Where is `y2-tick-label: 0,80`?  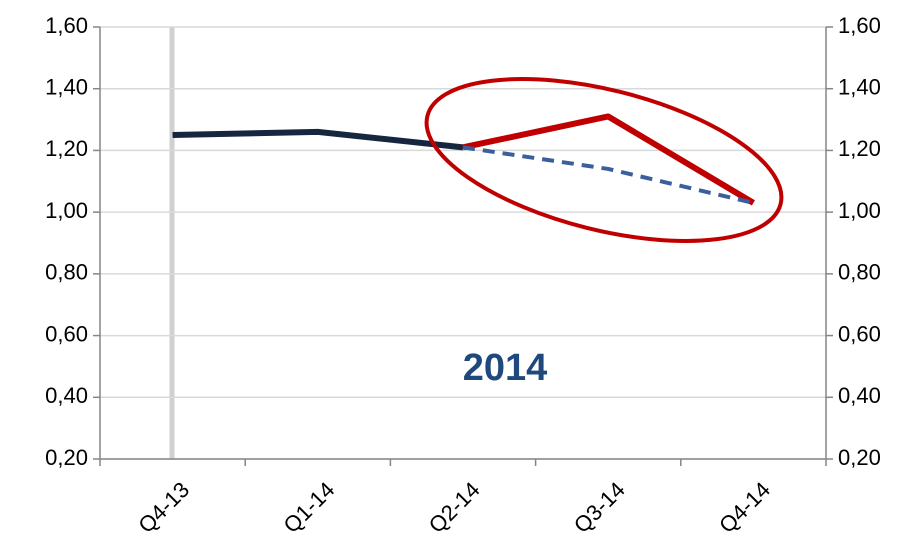
y2-tick-label: 0,80 is located at coordinates (859, 272).